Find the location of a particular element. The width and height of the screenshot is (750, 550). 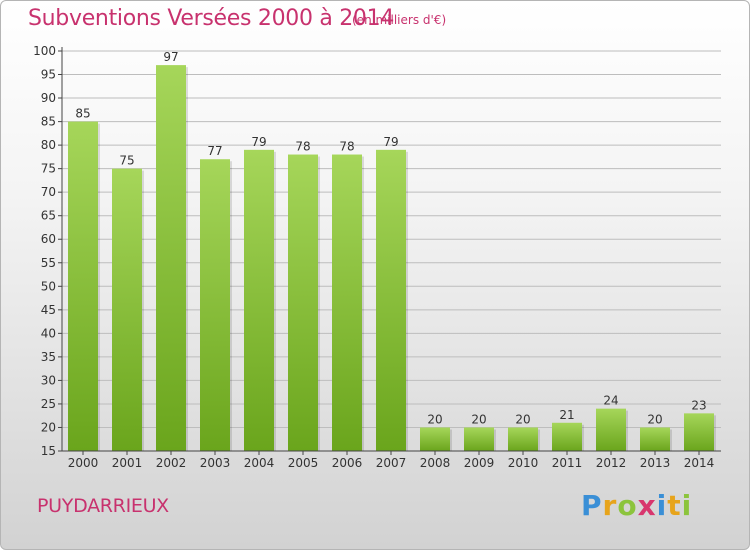

x-tick-label: 2013 is located at coordinates (655, 463).